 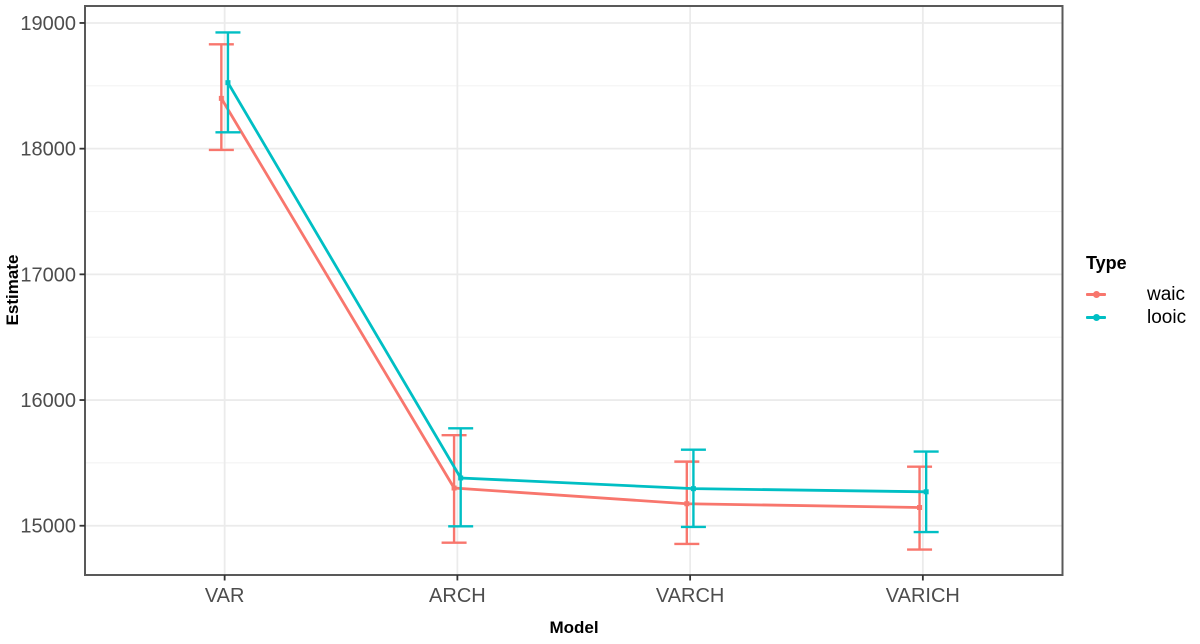 What do you see at coordinates (221, 98) in the screenshot?
I see `point-waic-VAR` at bounding box center [221, 98].